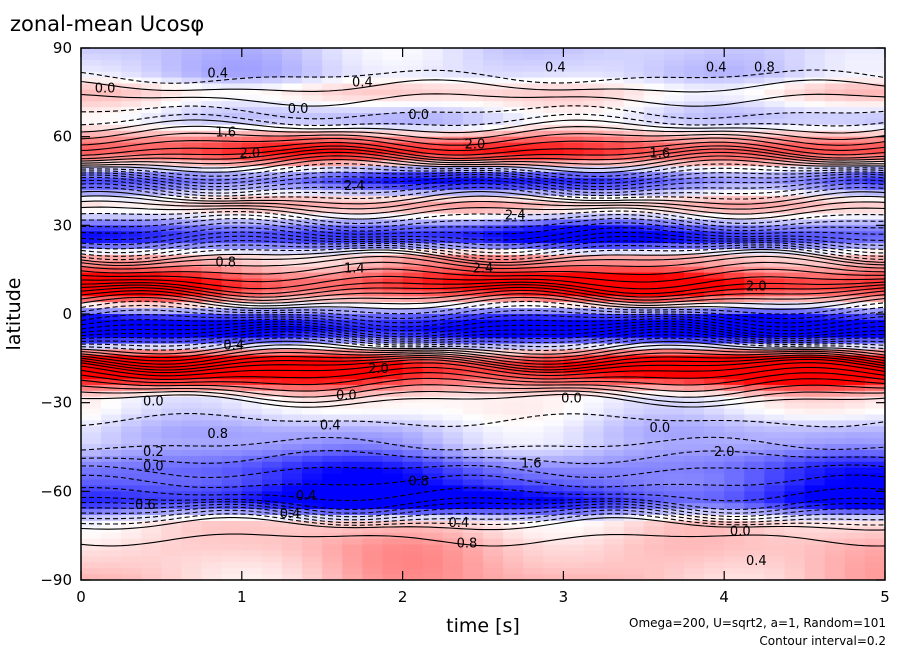 The image size is (904, 654). What do you see at coordinates (483, 366) in the screenshot?
I see `contour-line` at bounding box center [483, 366].